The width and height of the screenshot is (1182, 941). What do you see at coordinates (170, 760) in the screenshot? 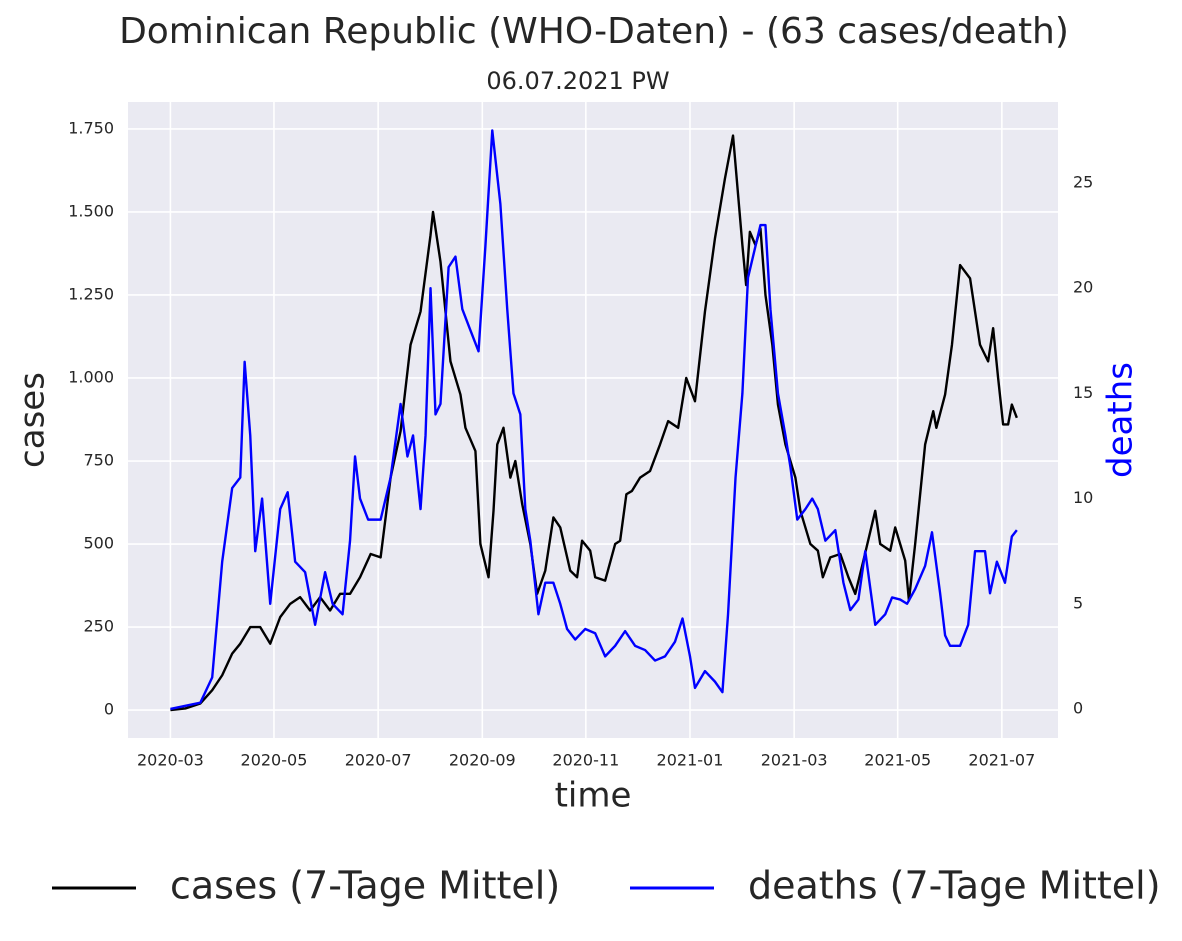
I see `x-tick-label: 2020-03` at bounding box center [170, 760].